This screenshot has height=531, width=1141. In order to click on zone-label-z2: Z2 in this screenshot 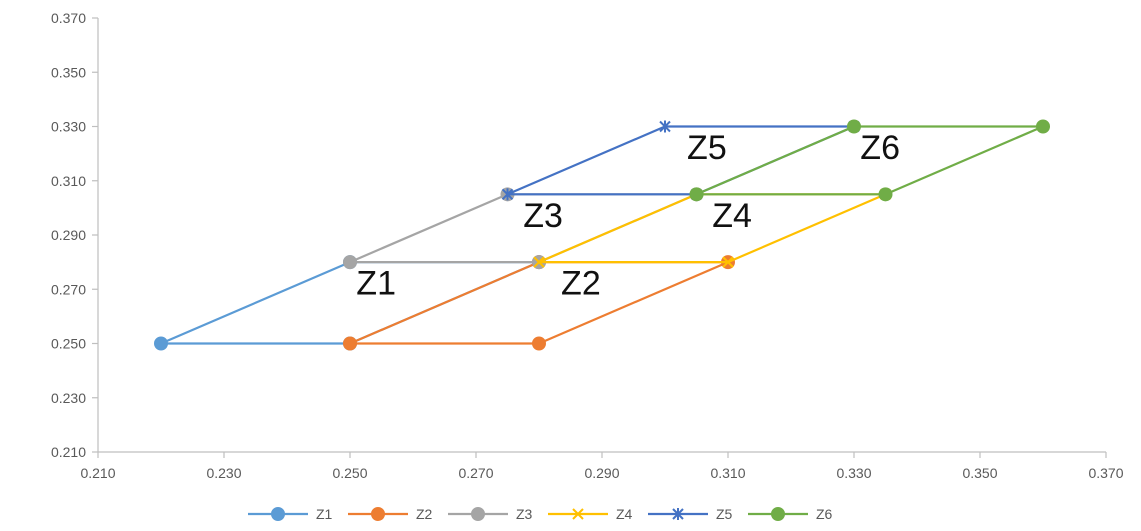, I will do `click(581, 284)`.